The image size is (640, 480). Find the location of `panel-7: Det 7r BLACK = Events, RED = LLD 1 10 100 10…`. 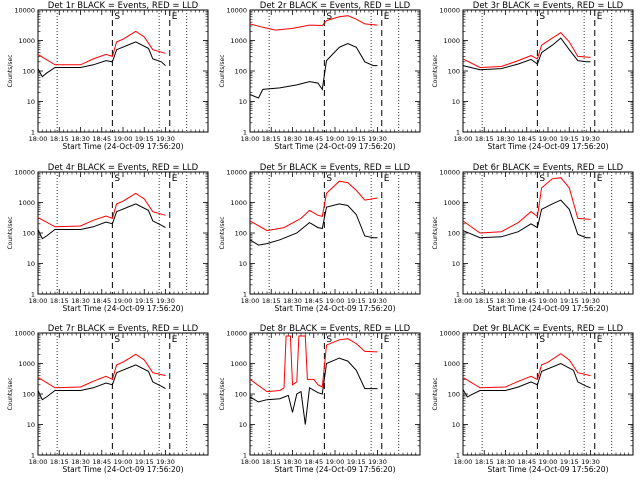

panel-7: Det 7r BLACK = Events, RED = LLD 1 10 100 10… is located at coordinates (108, 399).